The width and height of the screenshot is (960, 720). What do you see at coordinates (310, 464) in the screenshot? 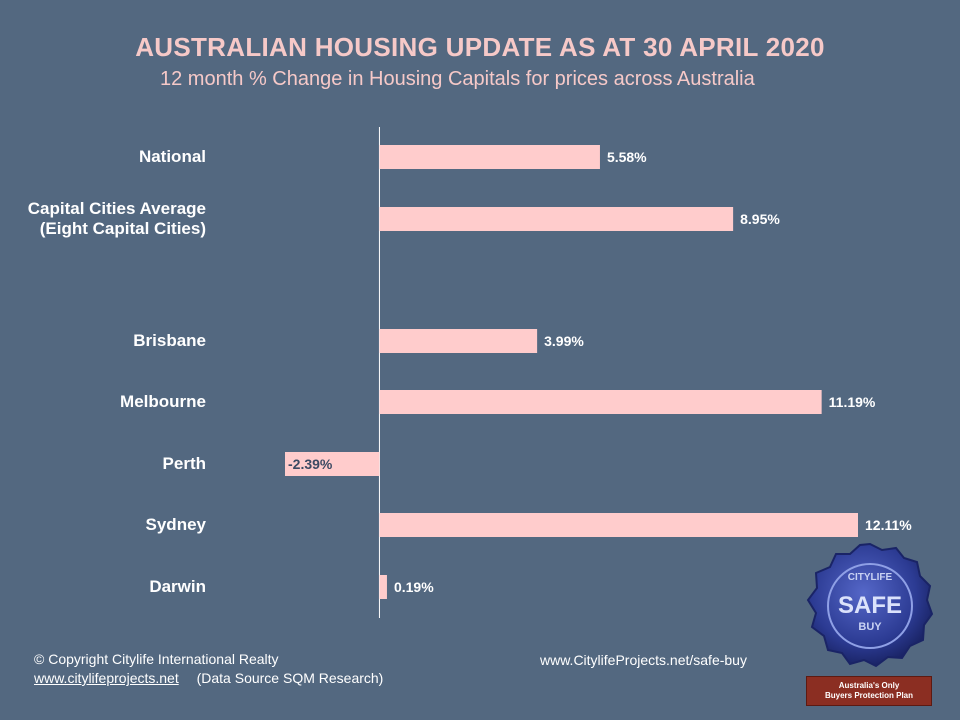
I see `data-label: -2.39%` at bounding box center [310, 464].